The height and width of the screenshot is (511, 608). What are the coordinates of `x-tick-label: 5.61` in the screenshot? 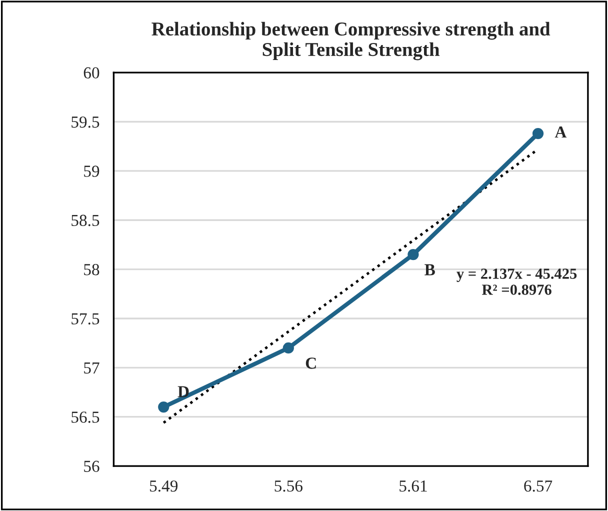 It's located at (413, 486).